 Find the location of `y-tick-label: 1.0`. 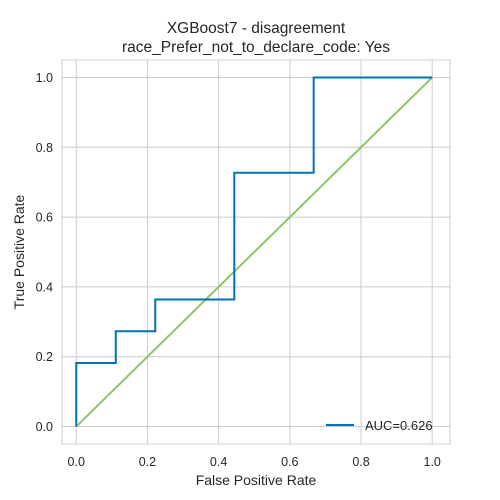

y-tick-label: 1.0 is located at coordinates (44, 78).